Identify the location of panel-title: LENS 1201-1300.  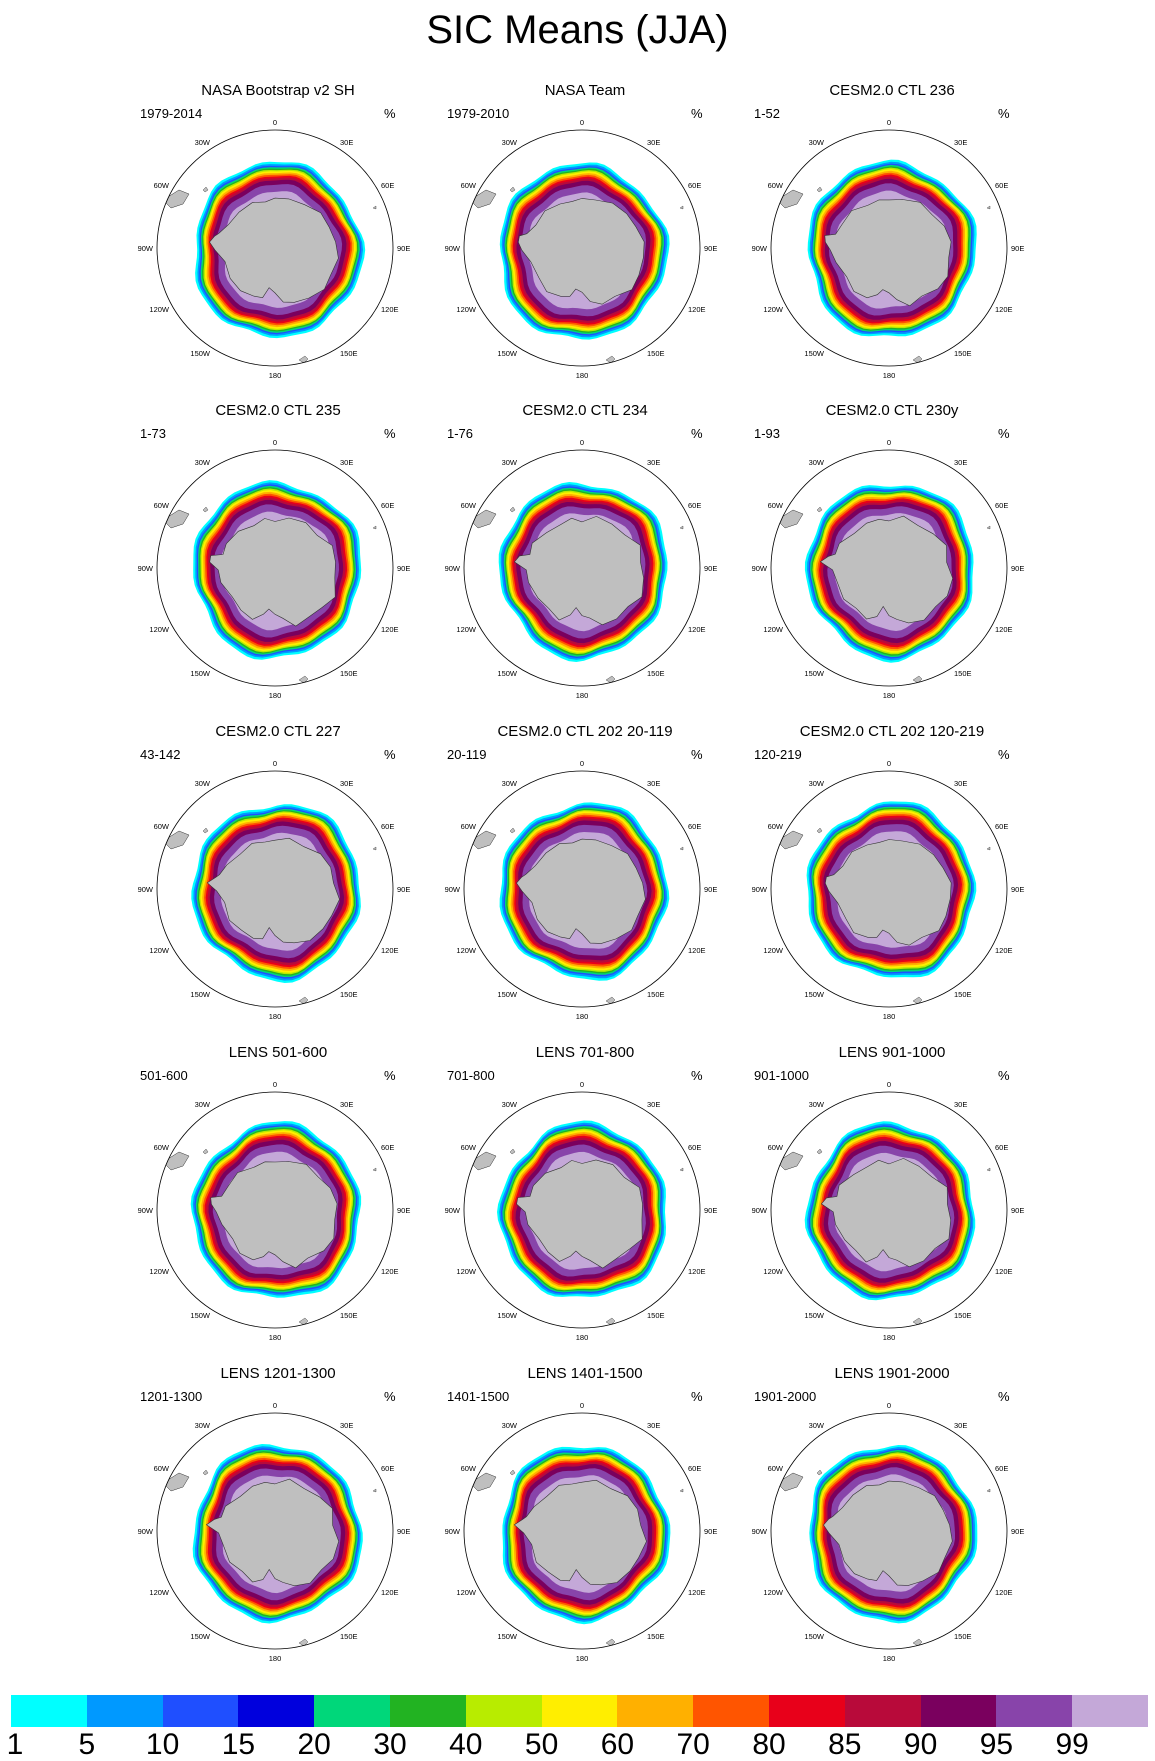
(278, 1373).